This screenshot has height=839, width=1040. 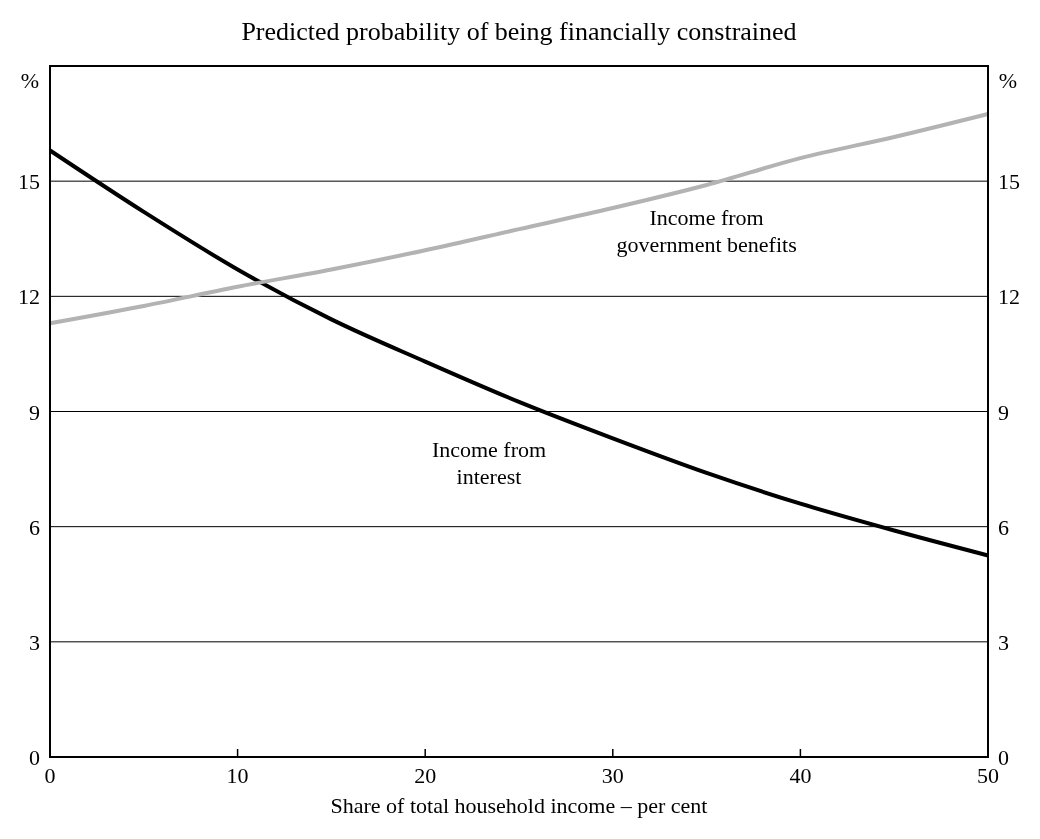 I want to click on y-axis-title: %, so click(x=30, y=80).